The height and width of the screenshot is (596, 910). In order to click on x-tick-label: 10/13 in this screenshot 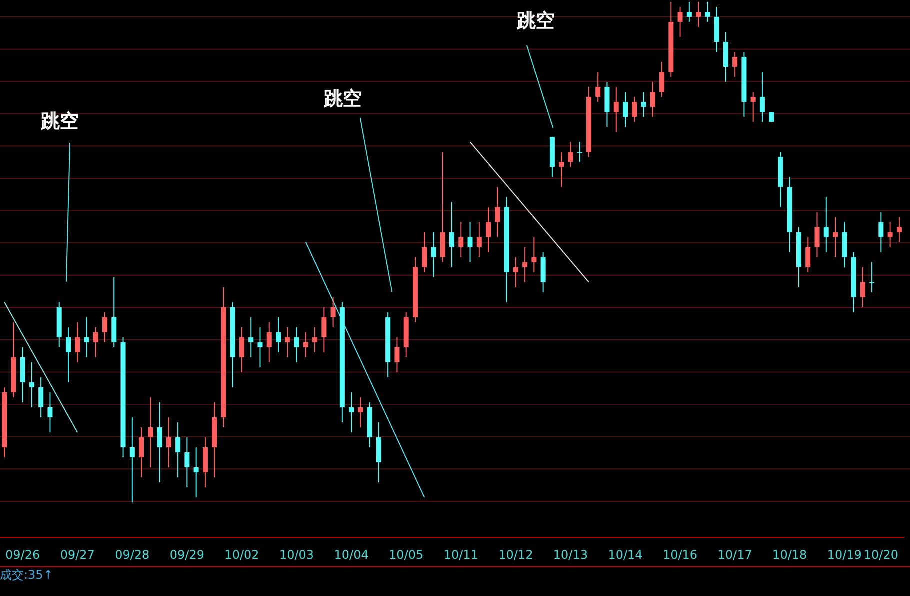, I will do `click(570, 555)`.